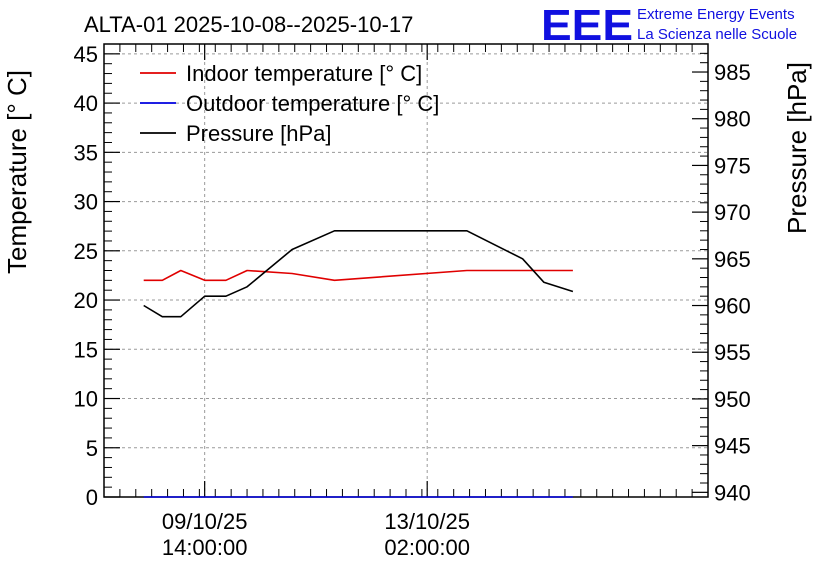 This screenshot has height=572, width=836. Describe the element at coordinates (86, 54) in the screenshot. I see `y-tick-label: 45` at that location.